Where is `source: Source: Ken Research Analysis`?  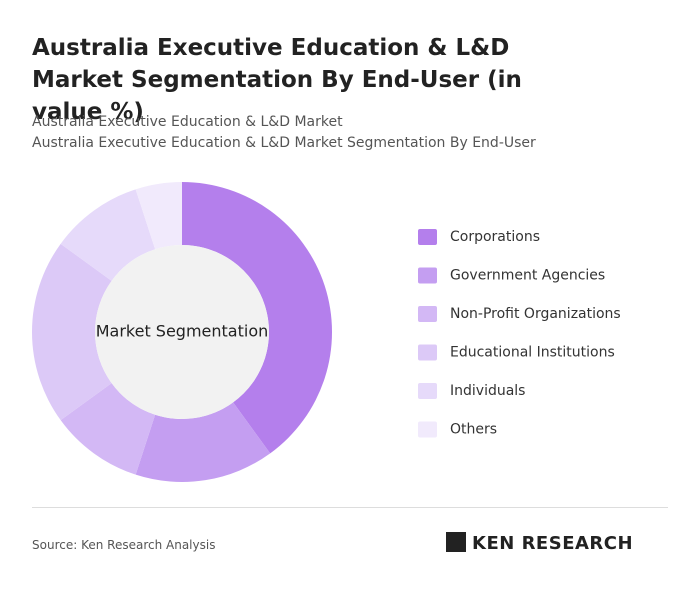 source: Source: Ken Research Analysis is located at coordinates (124, 545).